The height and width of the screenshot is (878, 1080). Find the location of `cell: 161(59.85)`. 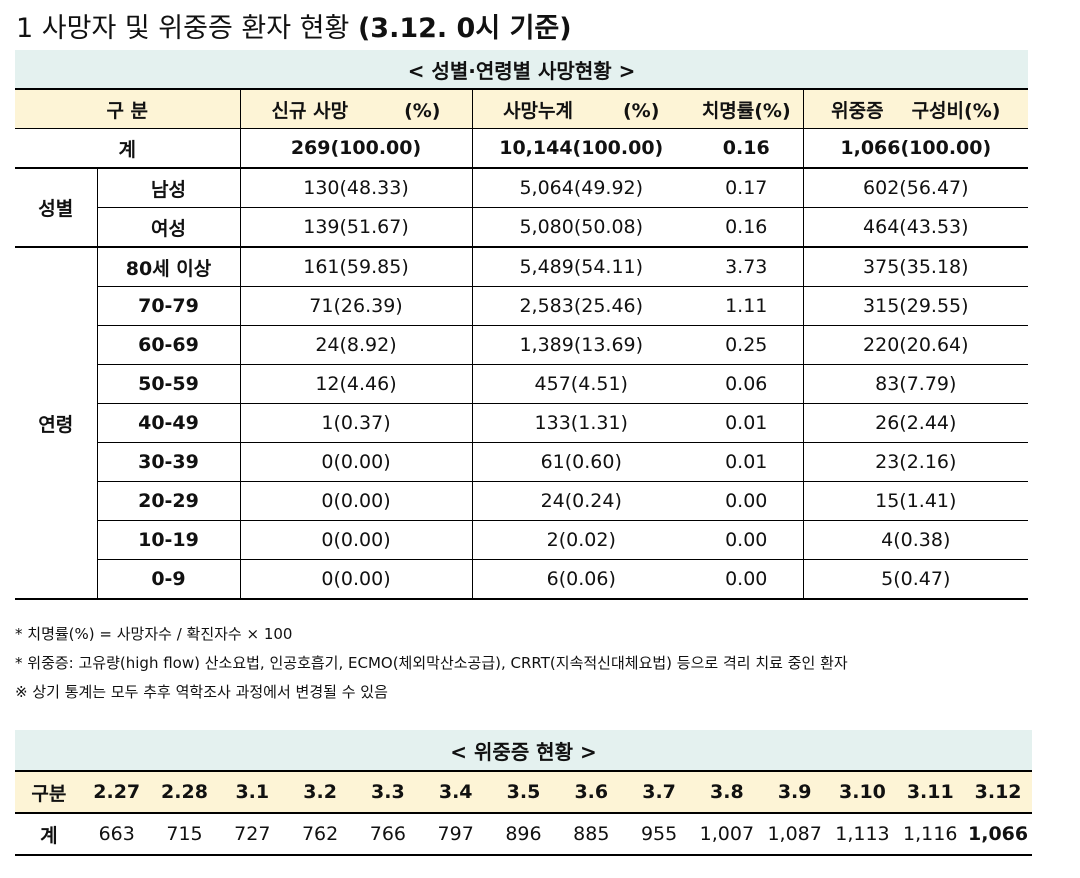

cell: 161(59.85) is located at coordinates (355, 267).